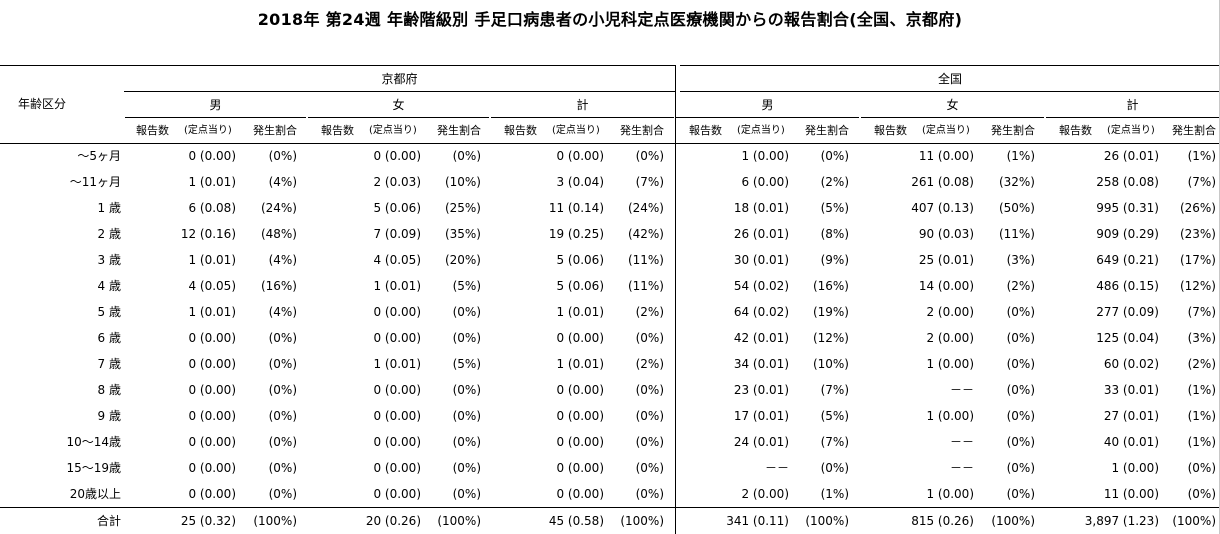 Image resolution: width=1220 pixels, height=534 pixels. I want to click on count-cell: 649 (0.21), so click(1127, 260).